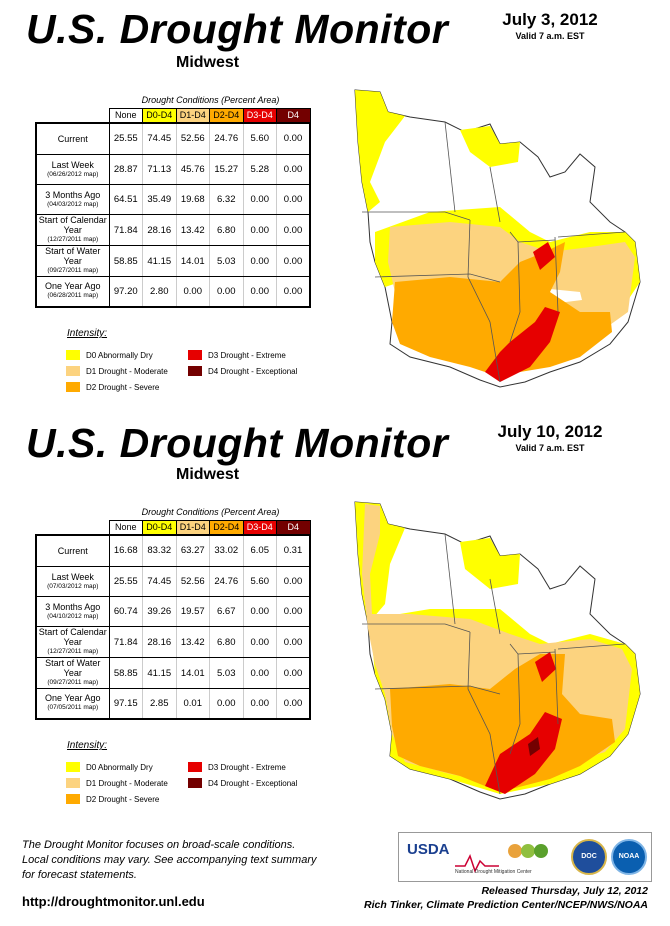 The height and width of the screenshot is (926, 670). What do you see at coordinates (237, 767) in the screenshot?
I see `legend-d3: D3 Drought - Extreme` at bounding box center [237, 767].